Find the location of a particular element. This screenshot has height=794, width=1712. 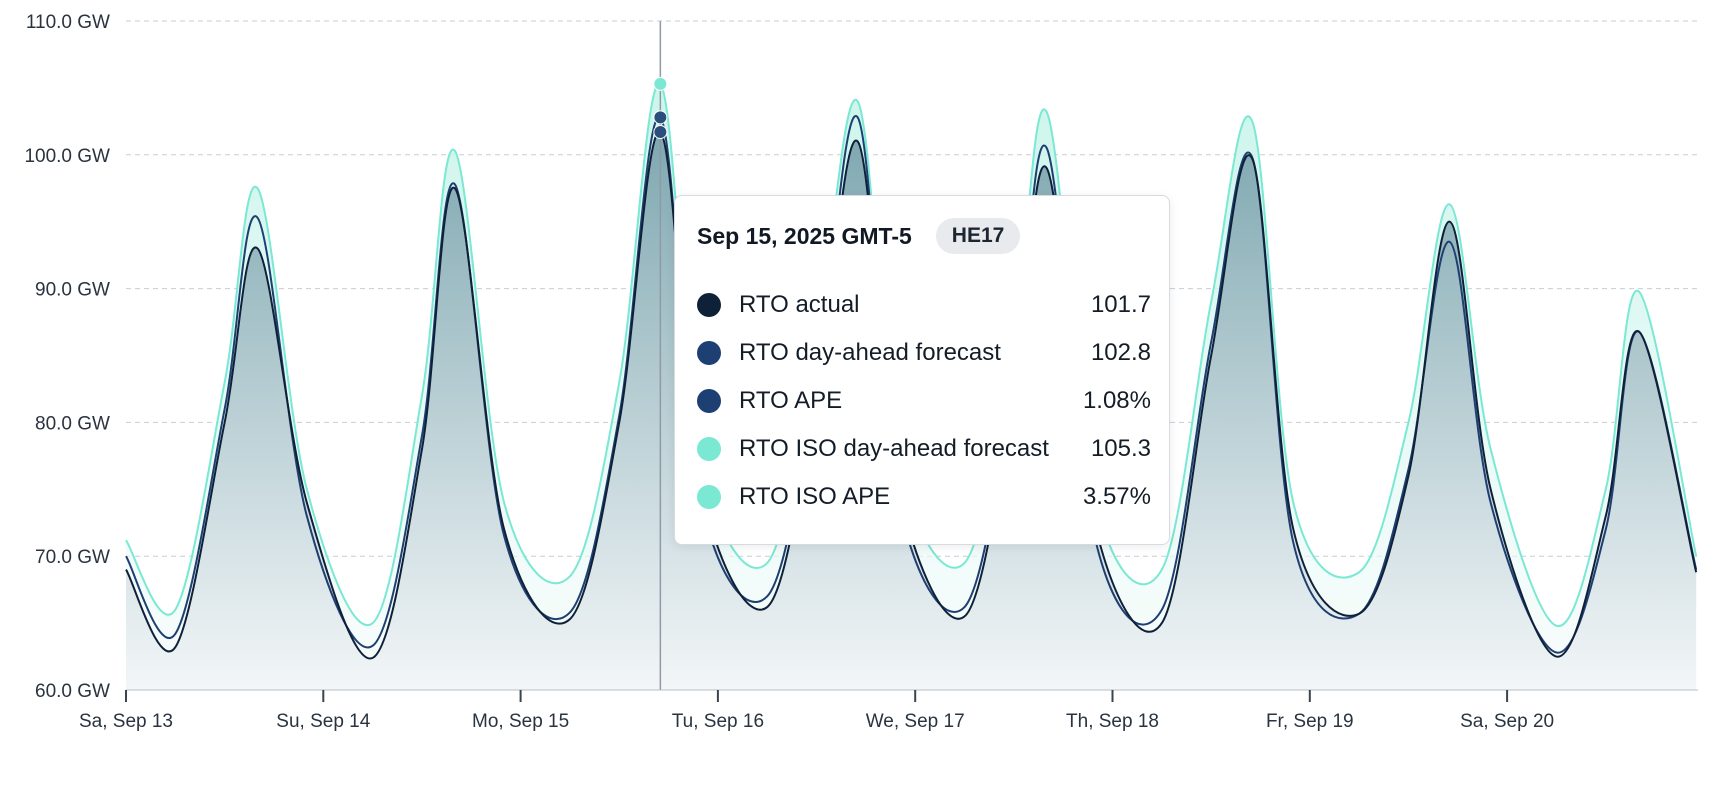

y-tick-label: 80.0 GW is located at coordinates (72, 423).